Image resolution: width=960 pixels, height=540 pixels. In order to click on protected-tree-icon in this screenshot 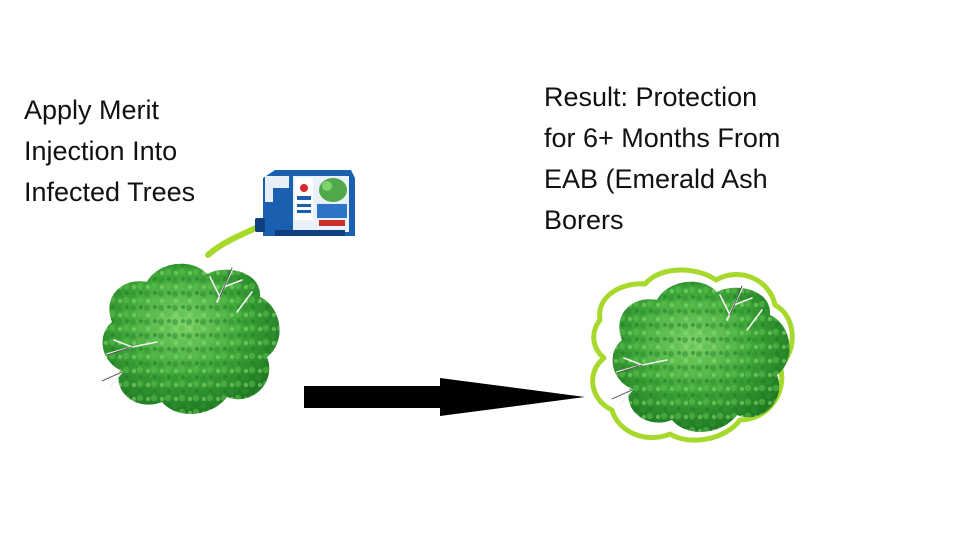, I will do `click(692, 355)`.